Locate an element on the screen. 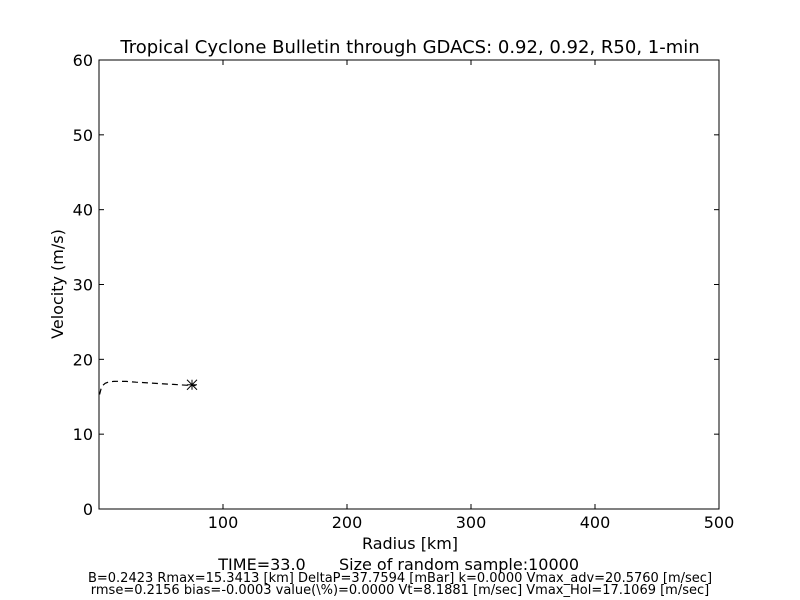  time-label: TIME=33.0 is located at coordinates (261, 564).